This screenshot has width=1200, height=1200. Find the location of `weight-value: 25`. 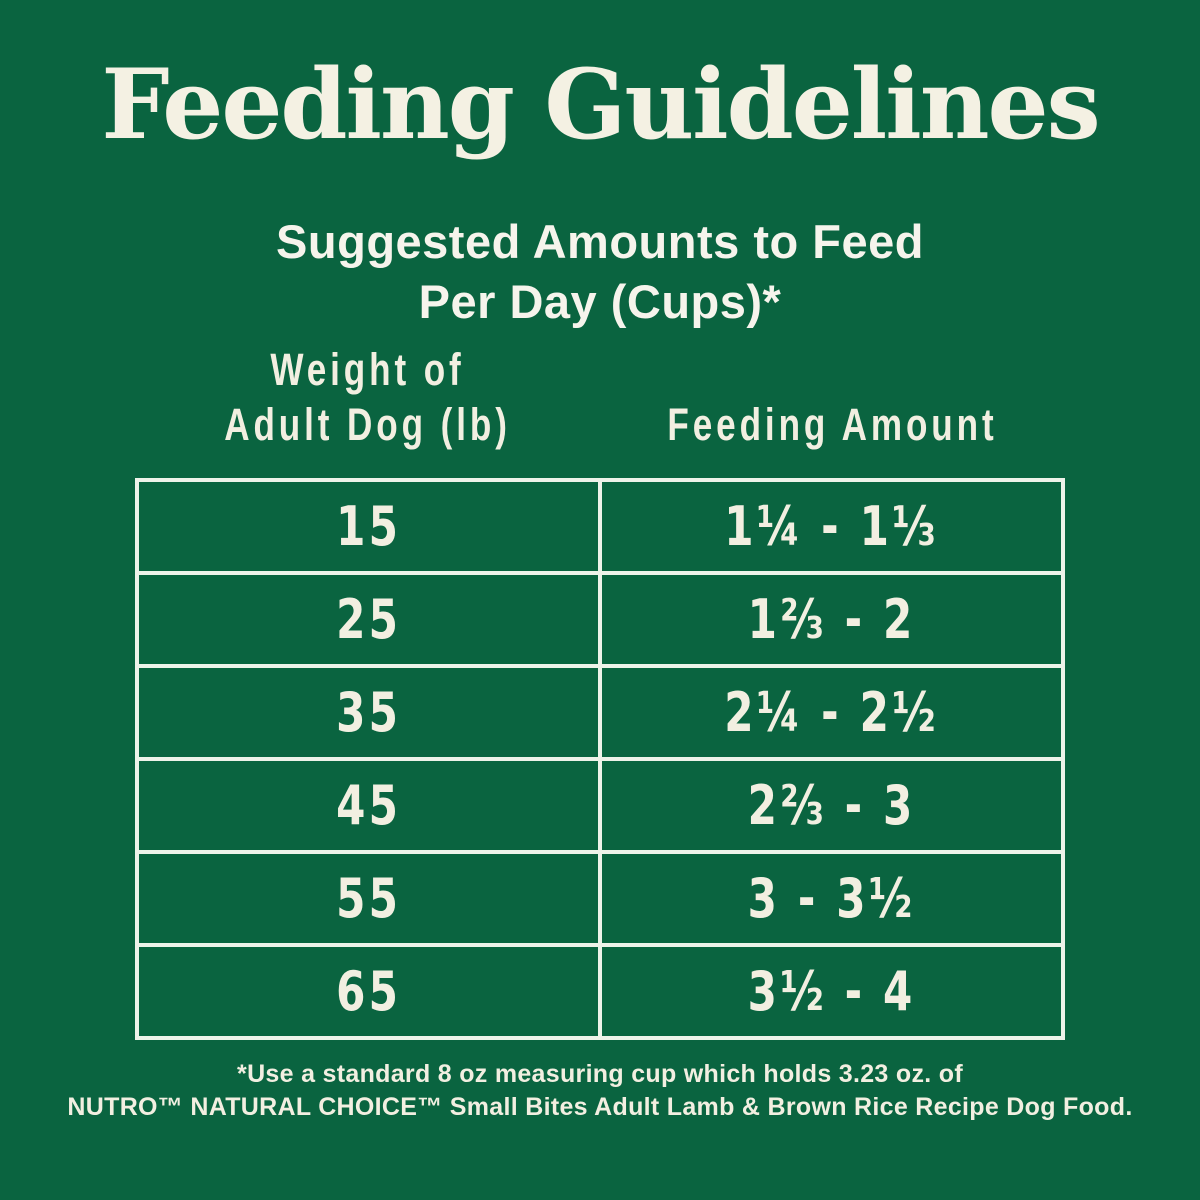

weight-value: 25 is located at coordinates (368, 619).